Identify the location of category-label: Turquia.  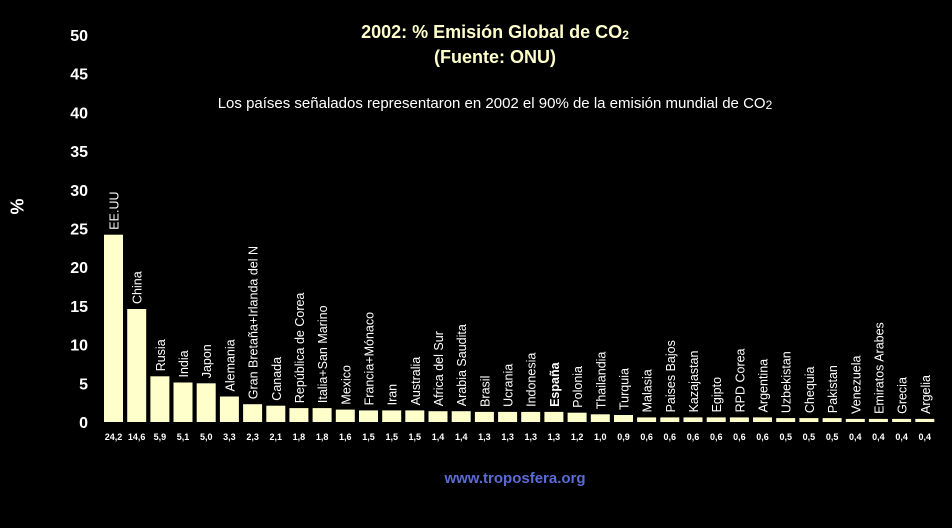
(625, 389).